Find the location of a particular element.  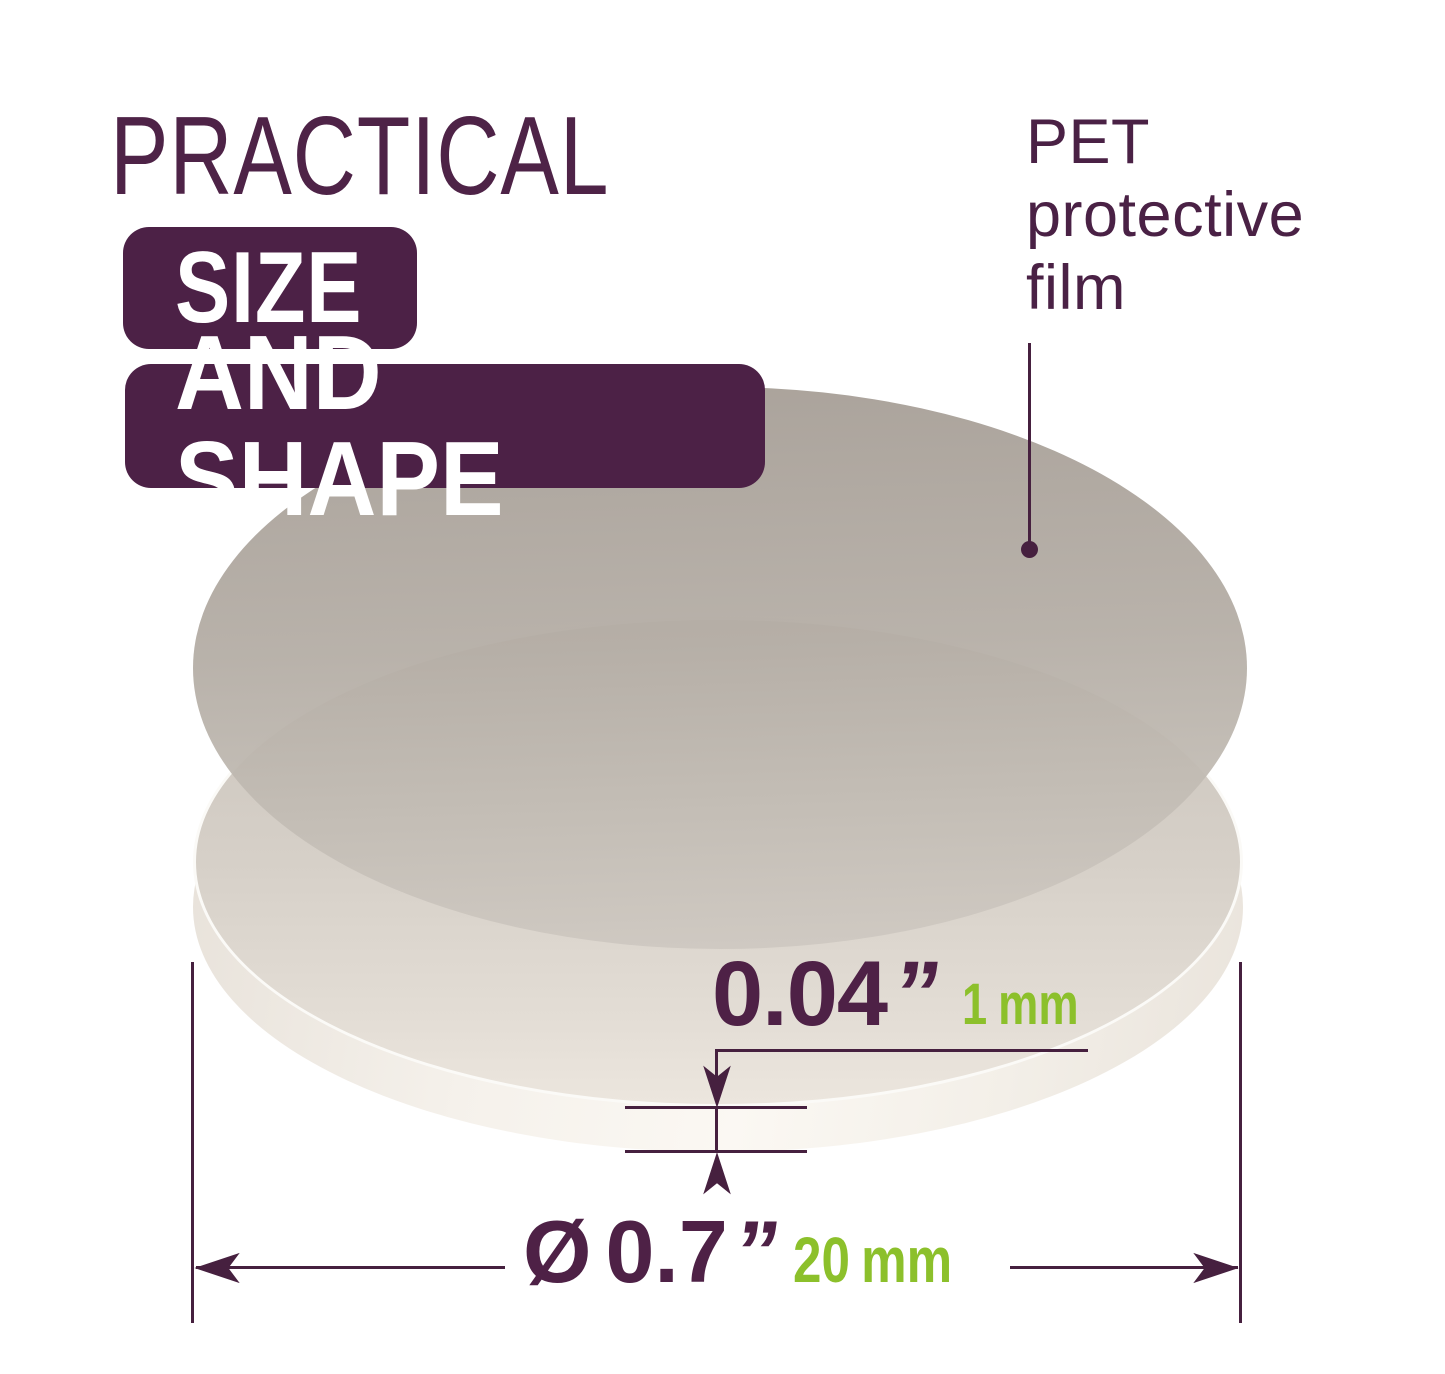

thickness-mm-unit: mm is located at coordinates (1038, 1004).